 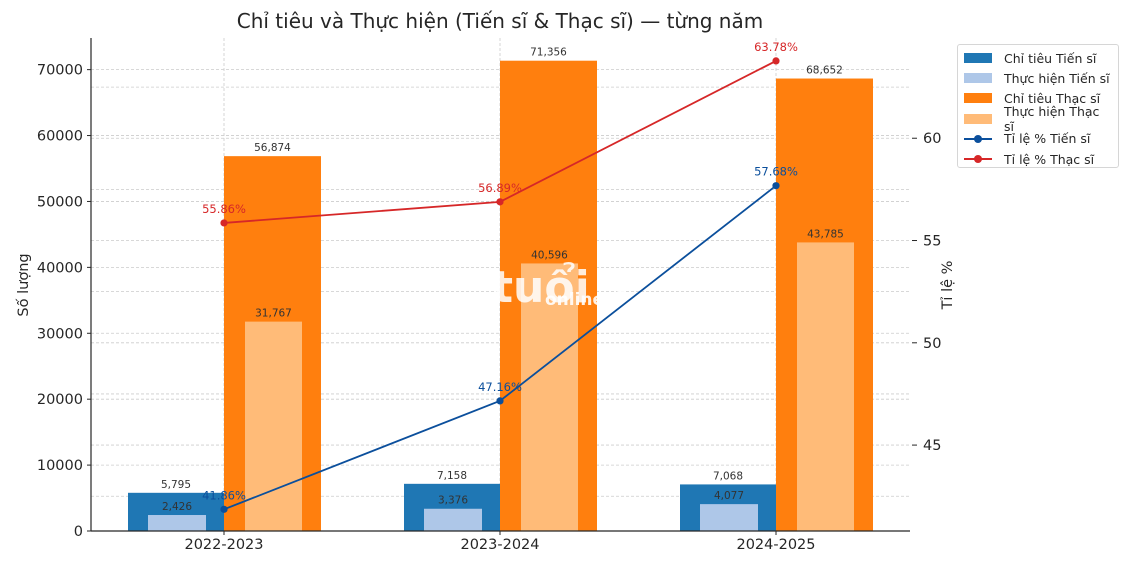 I want to click on legend-label: Thực hiện Tiến sĩ, so click(x=1057, y=78).